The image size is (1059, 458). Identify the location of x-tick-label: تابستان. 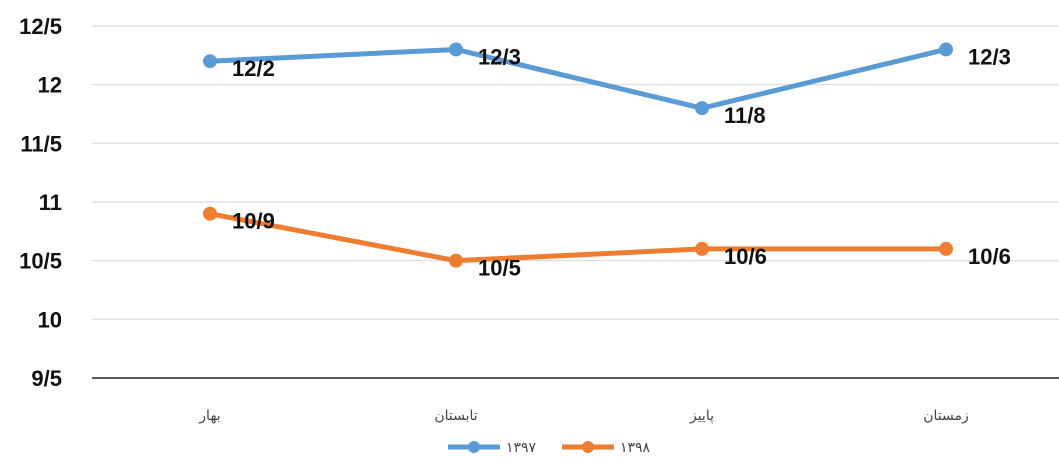
(455, 416).